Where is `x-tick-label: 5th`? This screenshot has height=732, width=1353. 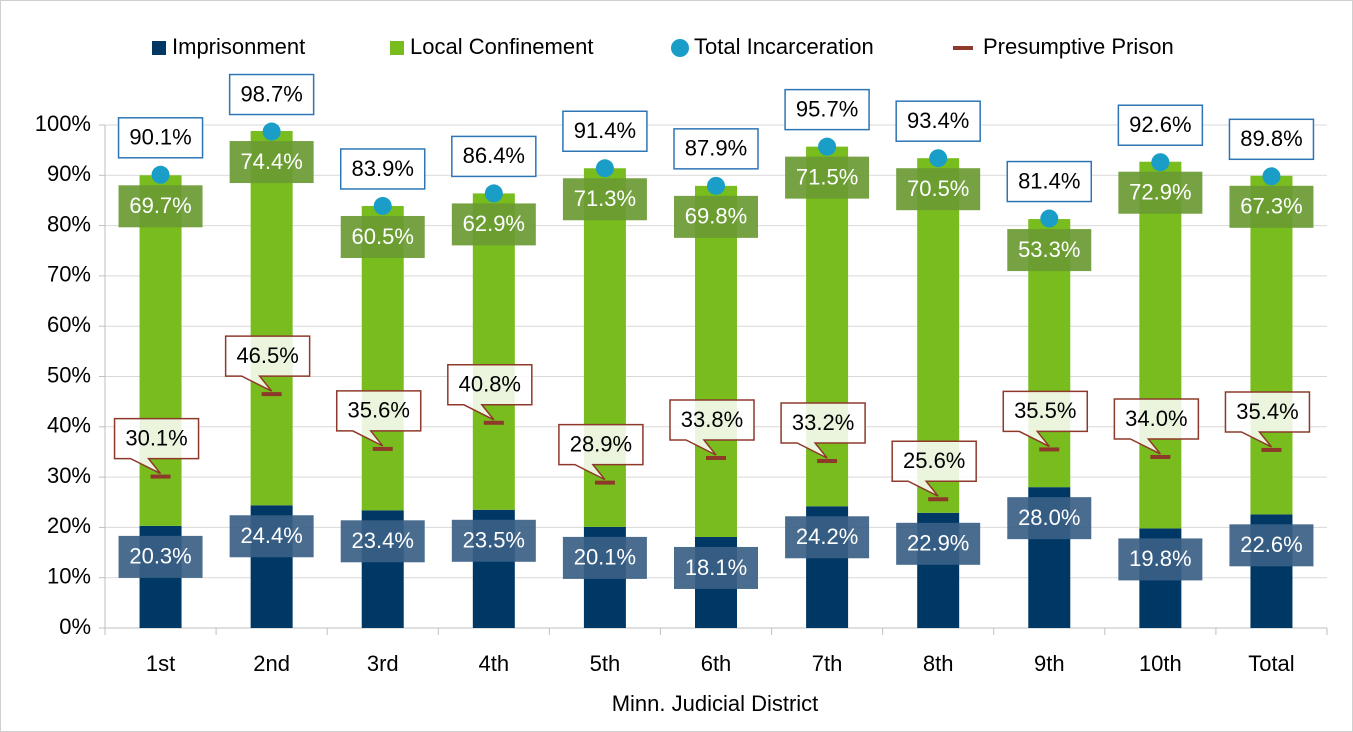
x-tick-label: 5th is located at coordinates (605, 663).